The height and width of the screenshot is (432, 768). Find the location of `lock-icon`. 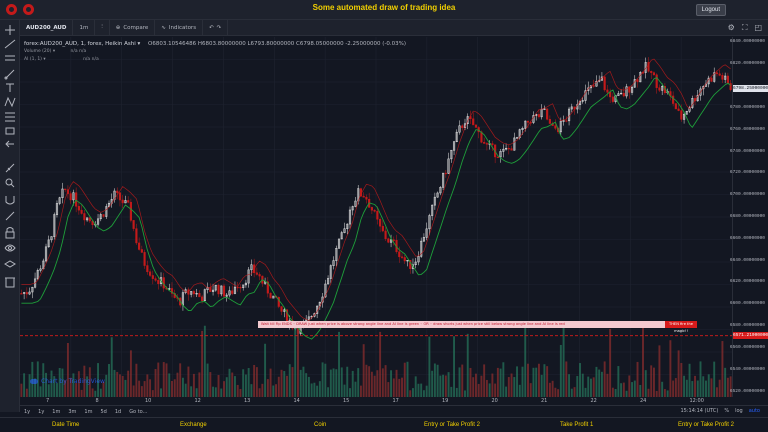

lock-icon is located at coordinates (10, 233).